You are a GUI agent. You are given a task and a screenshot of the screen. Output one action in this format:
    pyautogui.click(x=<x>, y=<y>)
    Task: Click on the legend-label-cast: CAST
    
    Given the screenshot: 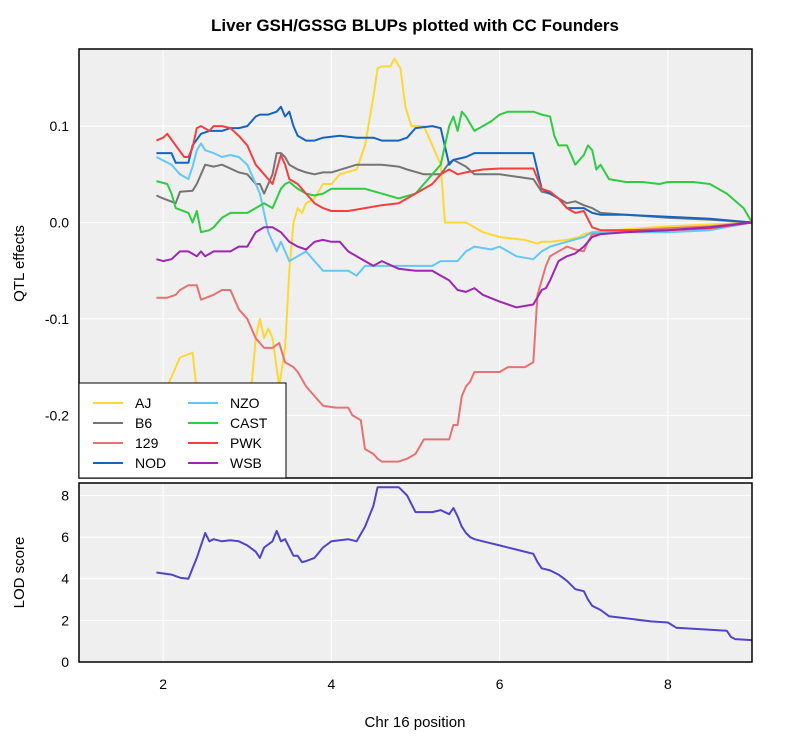 What is the action you would take?
    pyautogui.click(x=249, y=423)
    